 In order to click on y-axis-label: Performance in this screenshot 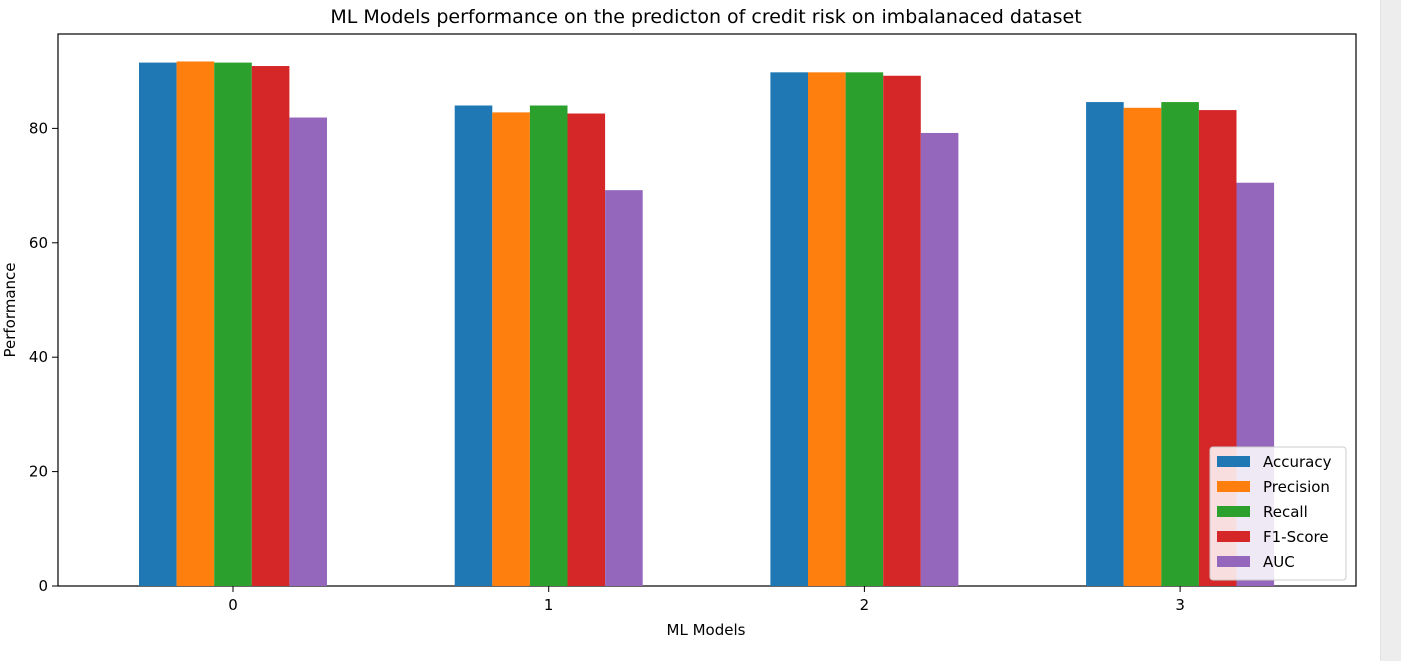, I will do `click(10, 309)`.